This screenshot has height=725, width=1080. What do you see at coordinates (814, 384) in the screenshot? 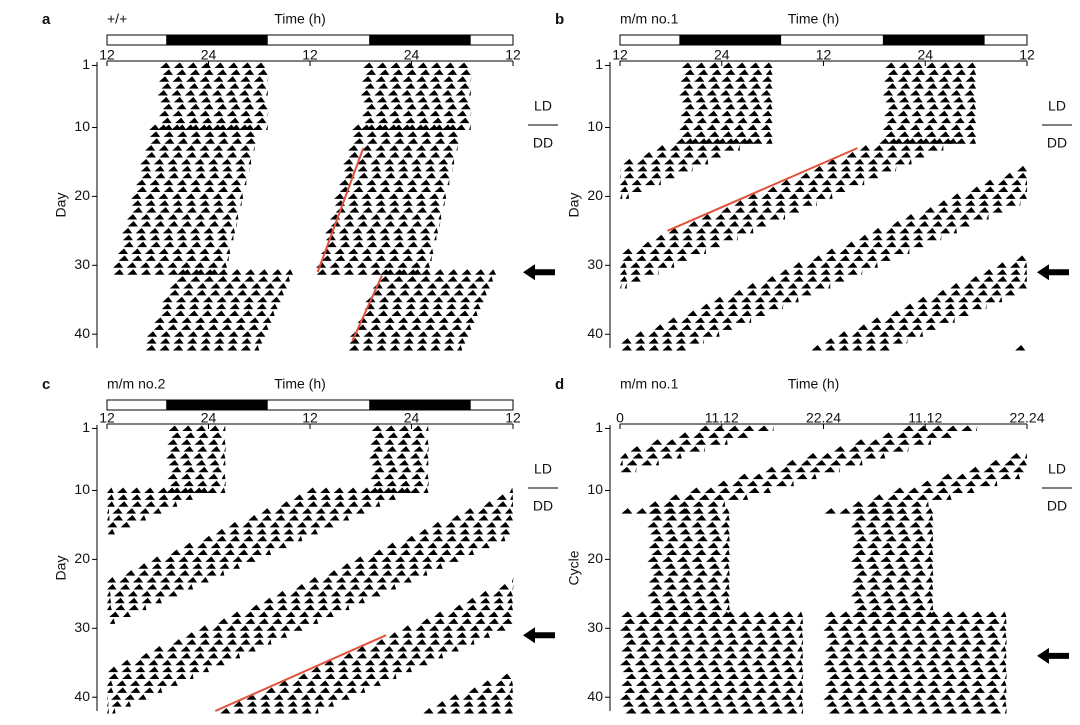
I see `x-axis-title: Time (h)` at bounding box center [814, 384].